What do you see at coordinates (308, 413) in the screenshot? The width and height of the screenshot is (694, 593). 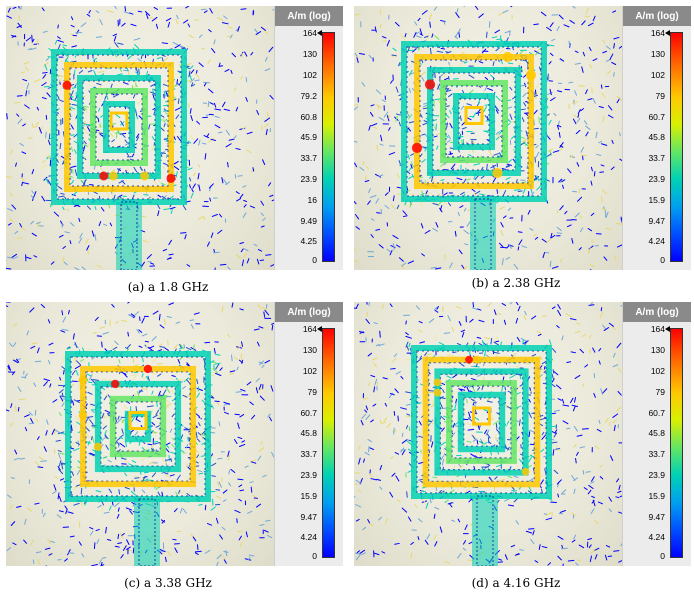 I see `tick-c-4: 60.7` at bounding box center [308, 413].